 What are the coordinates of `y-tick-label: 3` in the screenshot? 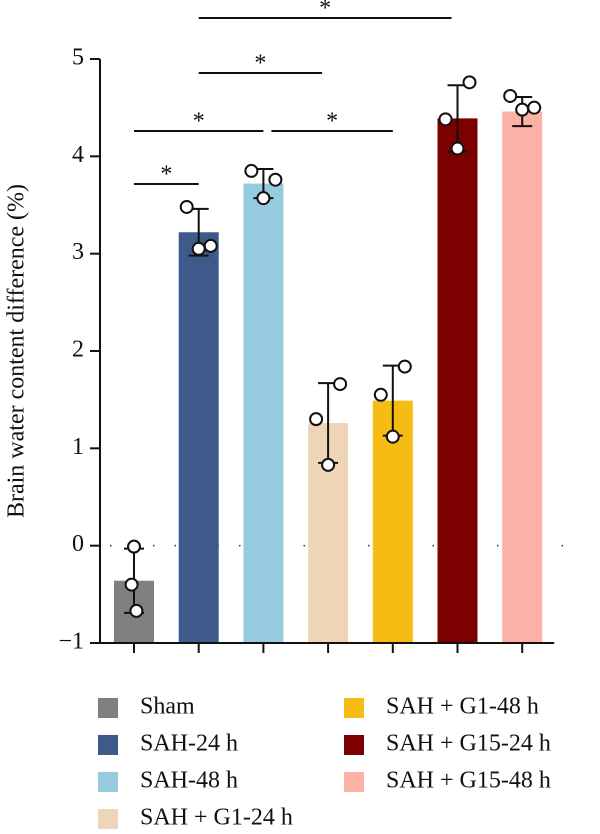 It's located at (78, 252).